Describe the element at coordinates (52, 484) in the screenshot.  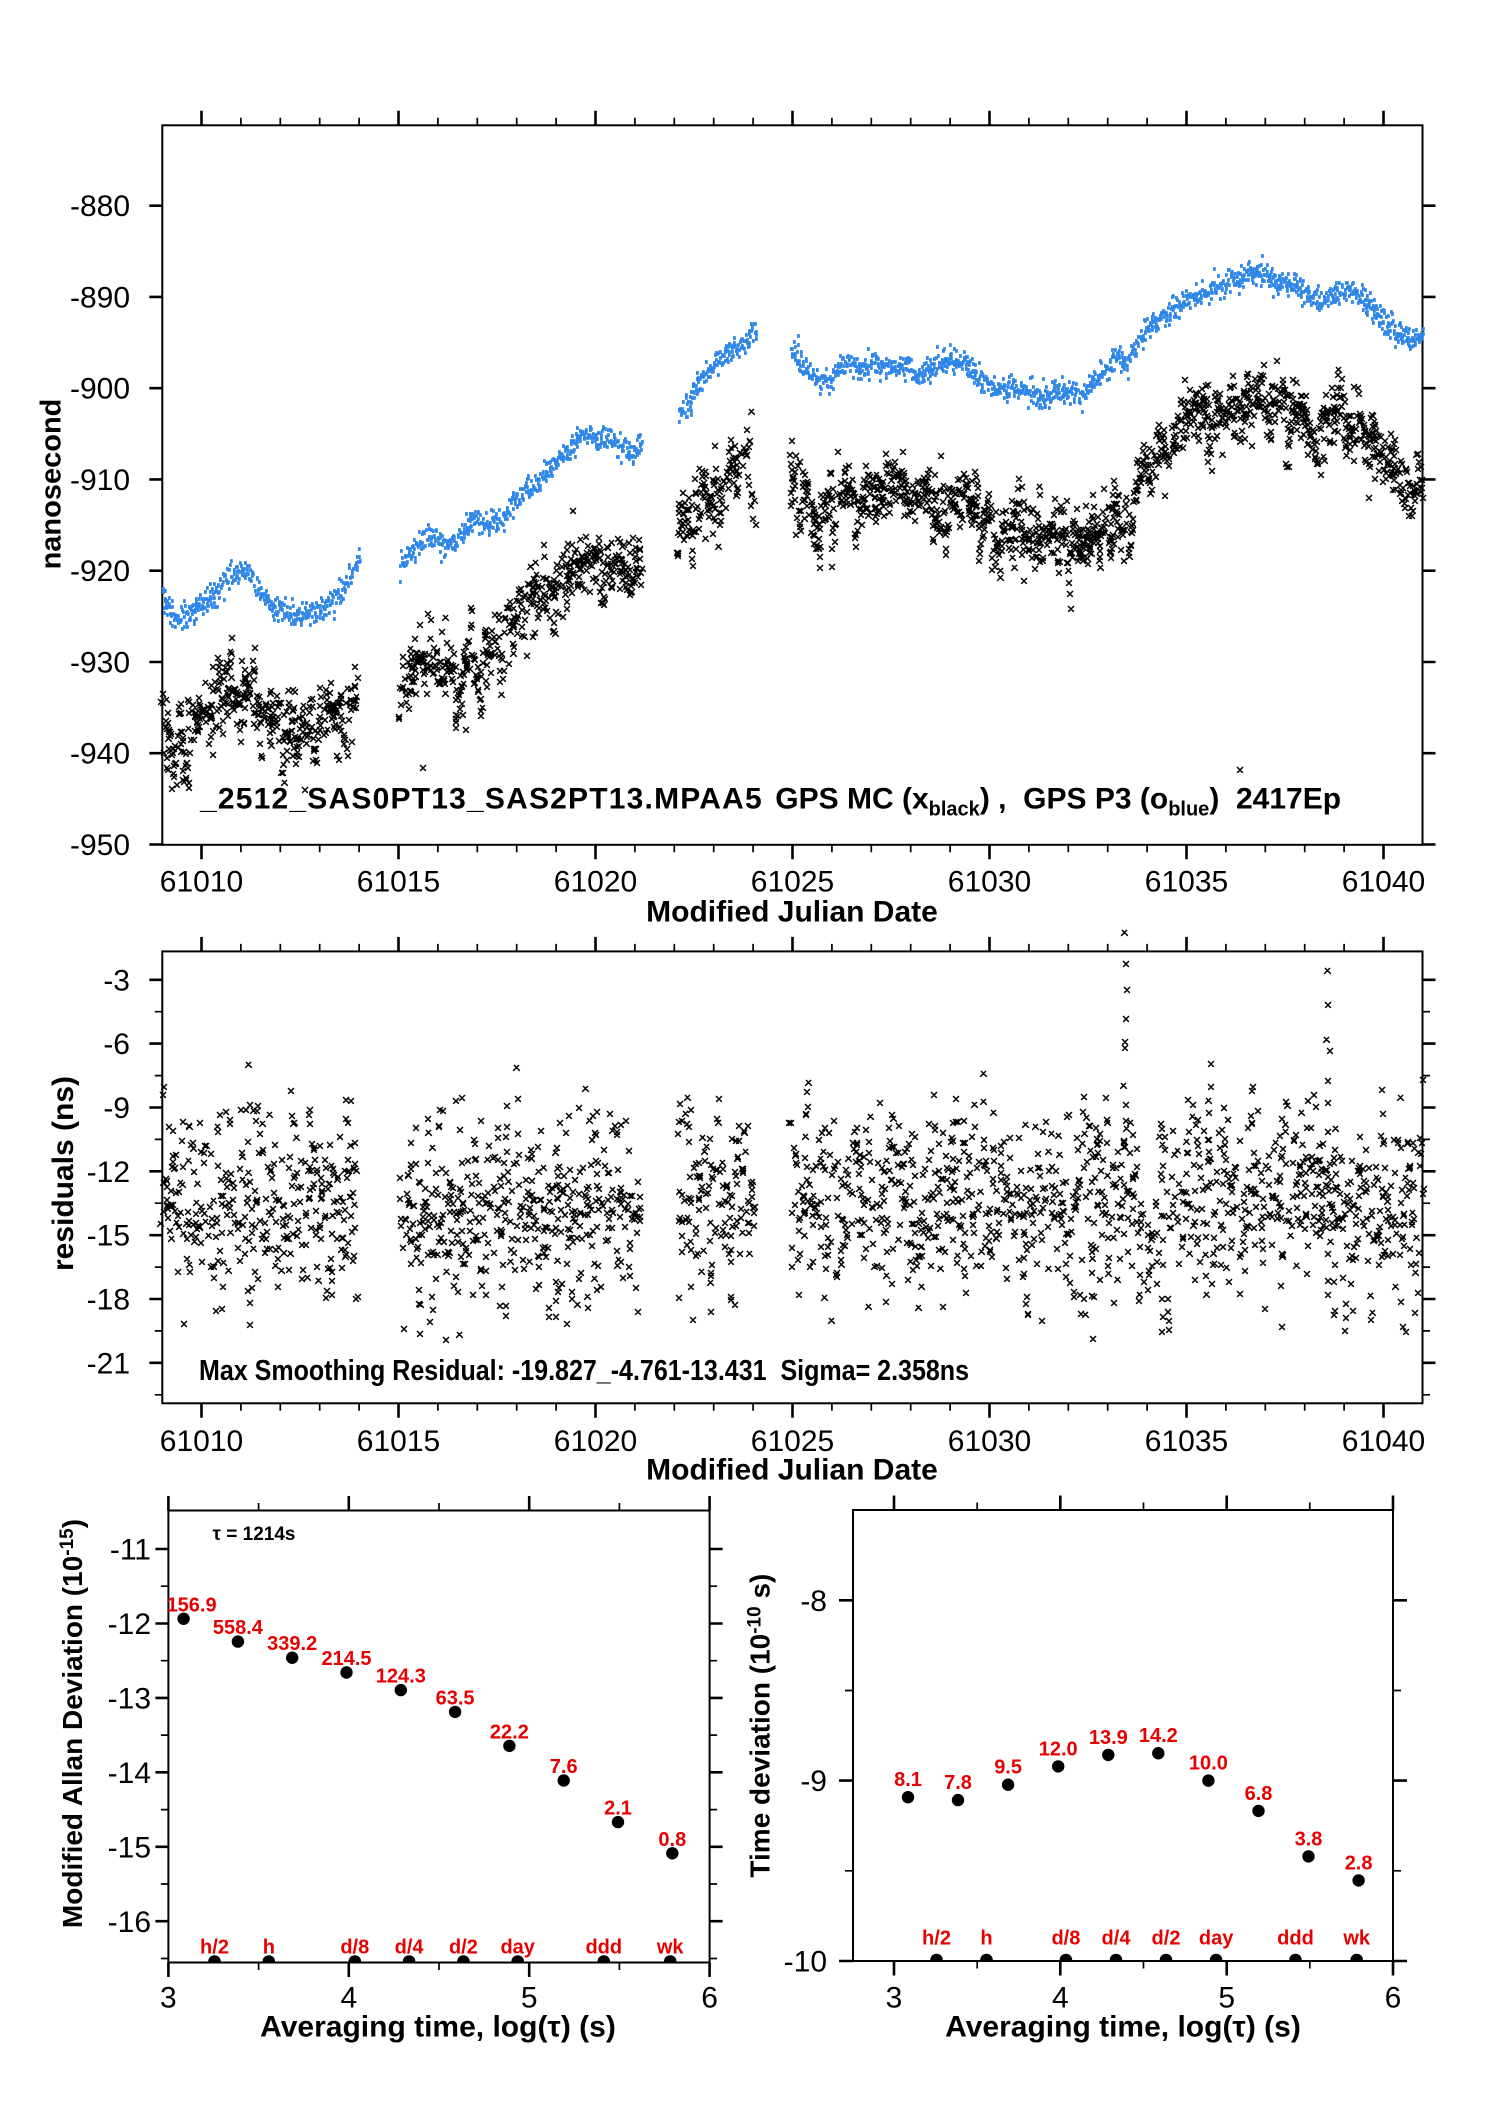
I see `svg-text: nanosecond` at that location.